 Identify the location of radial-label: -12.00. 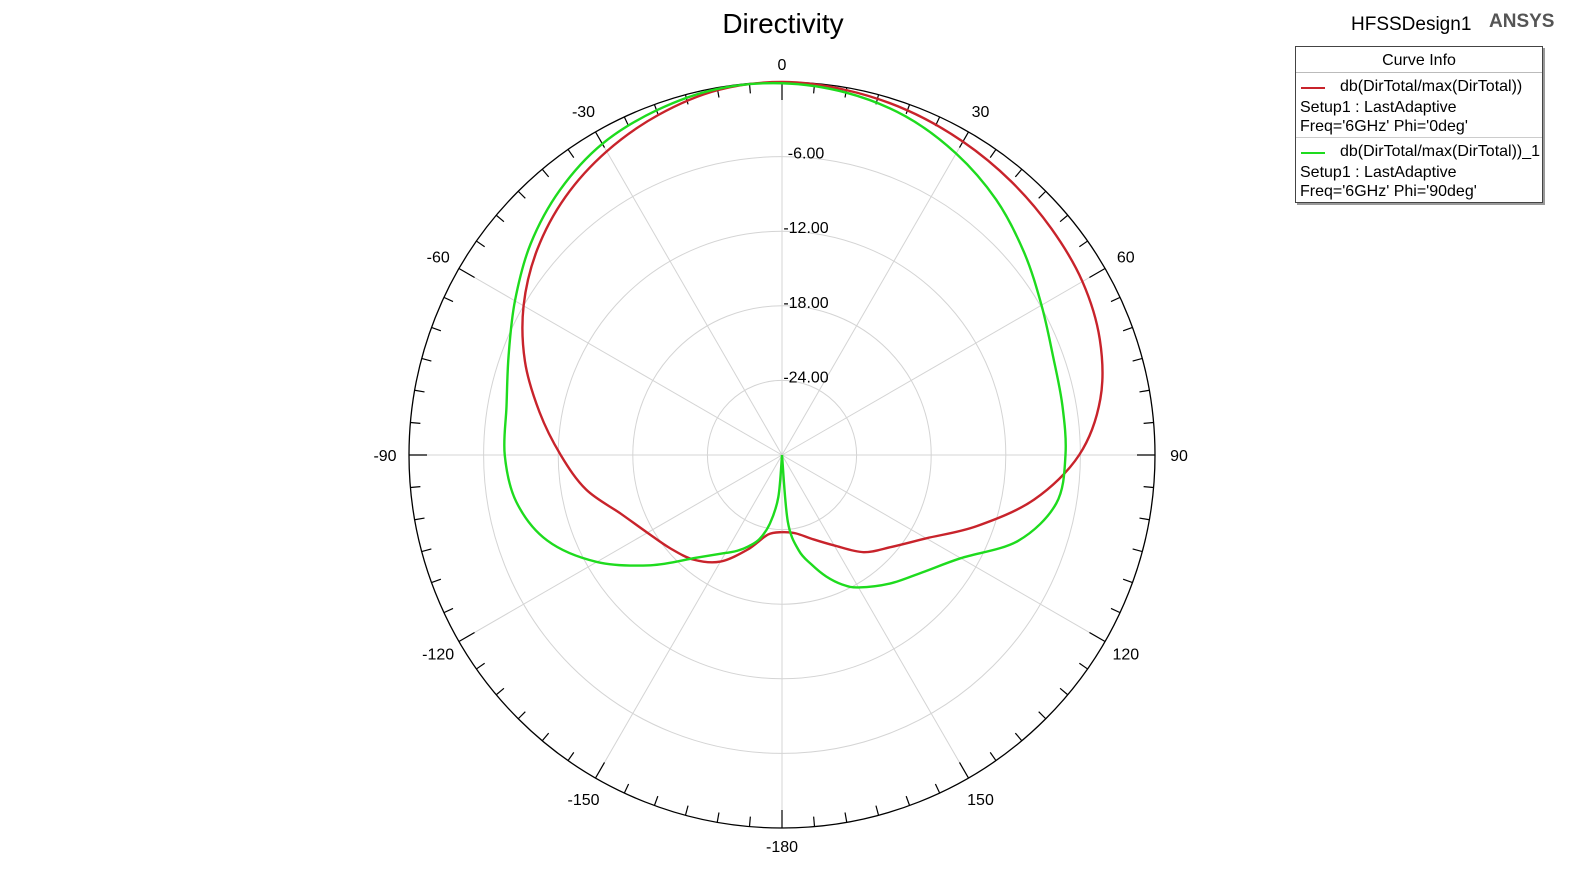
(805, 228).